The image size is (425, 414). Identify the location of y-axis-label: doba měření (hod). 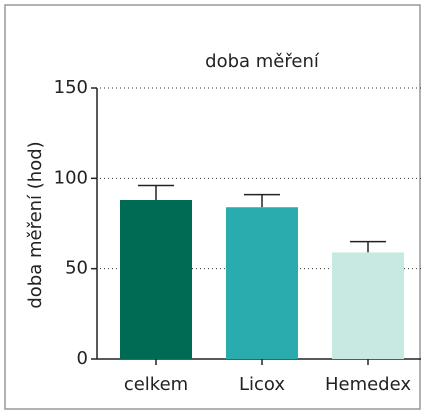
(35, 224).